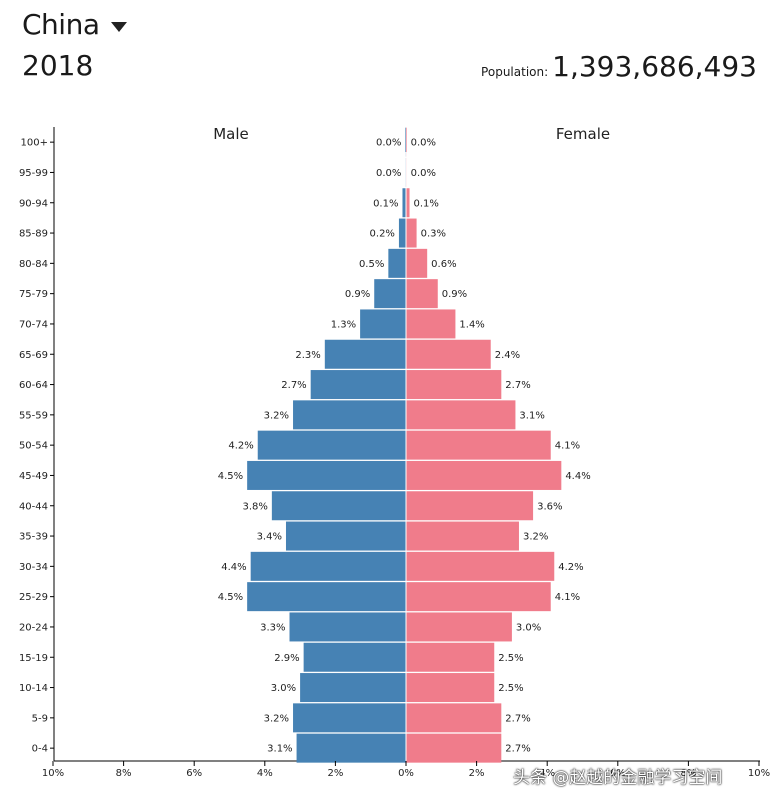 This screenshot has width=773, height=805. I want to click on series-label-female: Female, so click(583, 134).